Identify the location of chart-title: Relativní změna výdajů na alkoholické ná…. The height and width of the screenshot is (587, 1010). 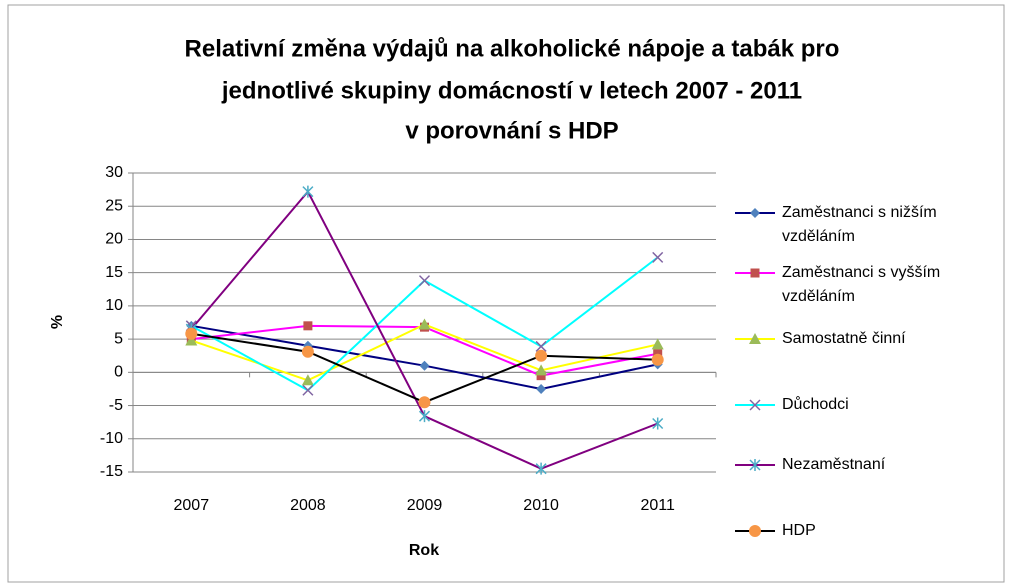
(512, 48).